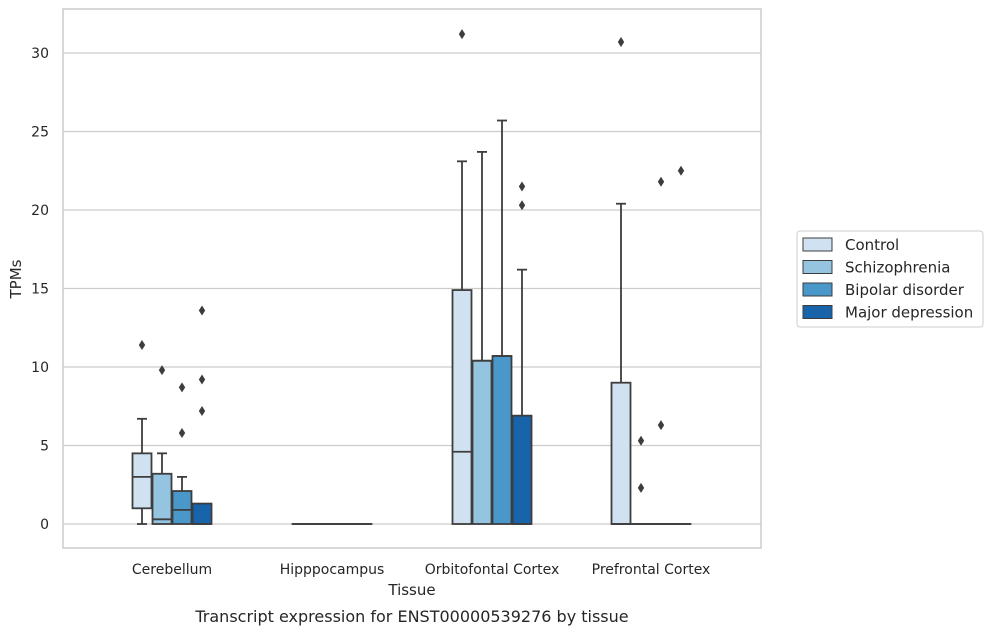 The image size is (993, 634). I want to click on x-tick-label: Orbitofontal Cortex, so click(492, 570).